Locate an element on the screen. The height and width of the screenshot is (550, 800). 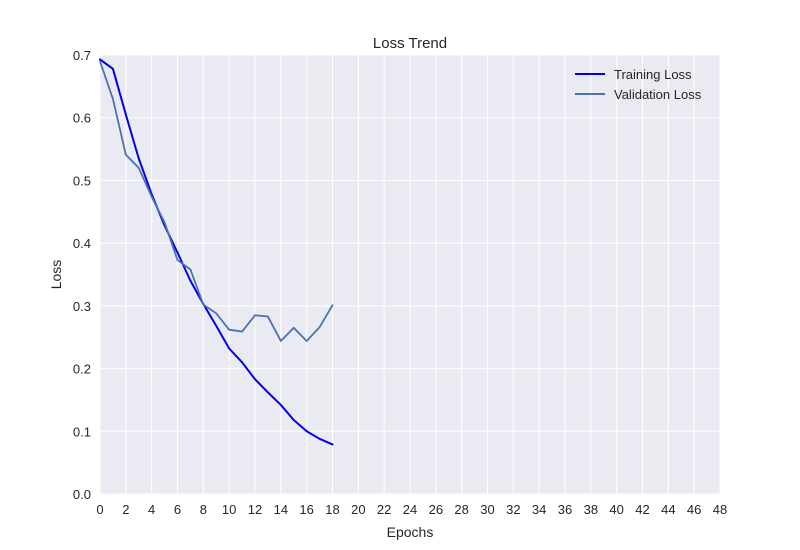
x-tick-label: 40 is located at coordinates (616, 509).